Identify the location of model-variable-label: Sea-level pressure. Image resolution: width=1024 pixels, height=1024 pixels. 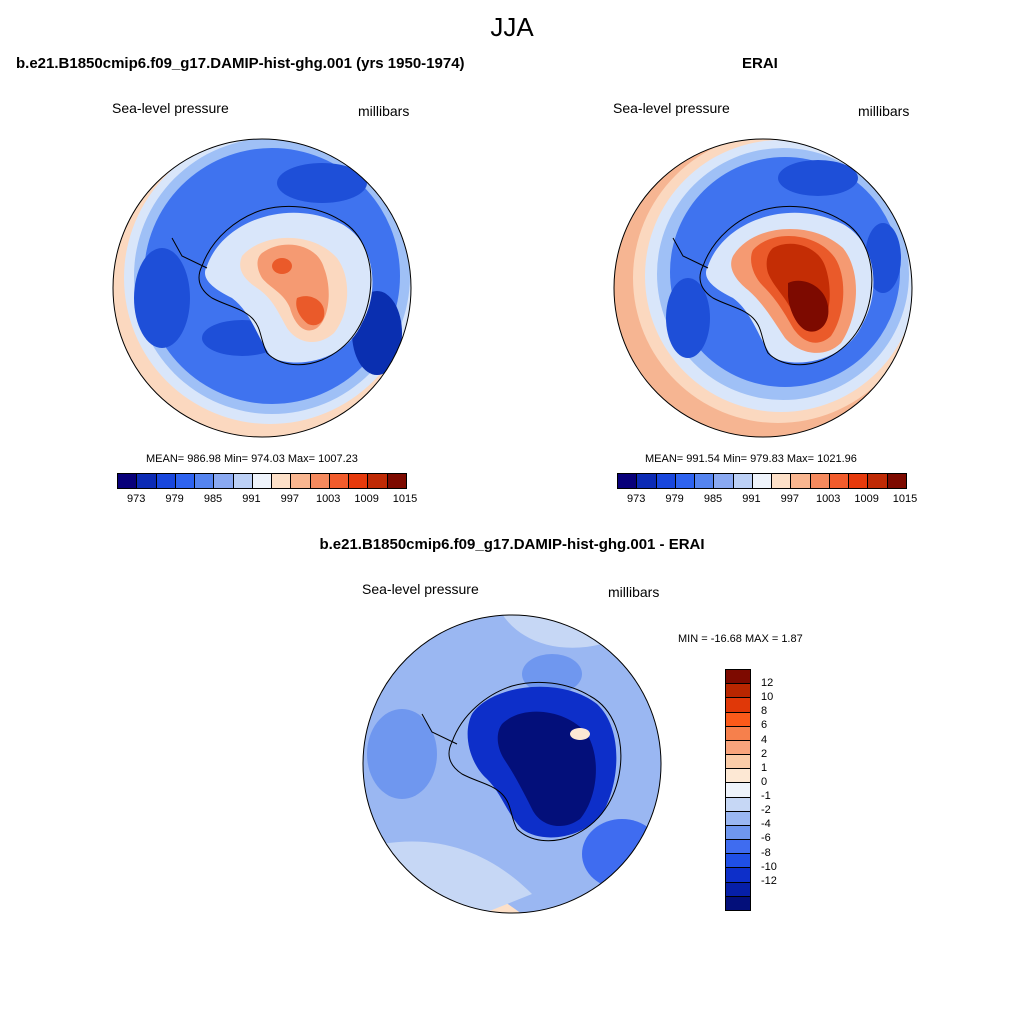
(170, 108).